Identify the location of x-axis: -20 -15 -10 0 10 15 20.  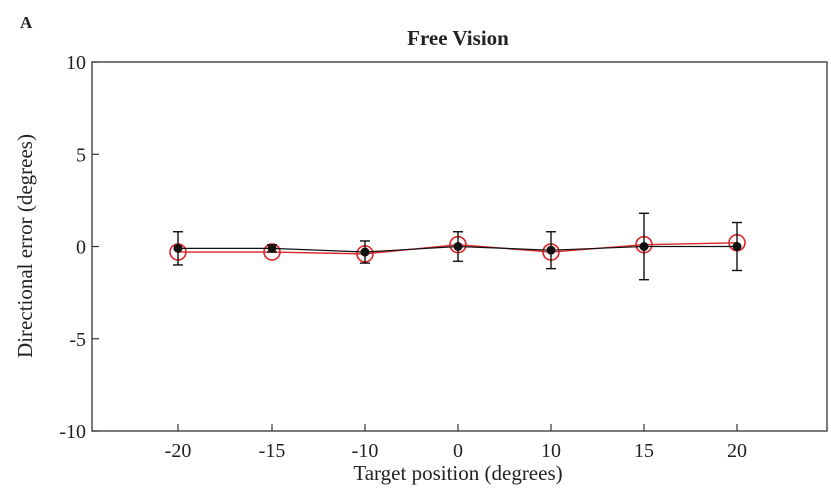
(456, 443).